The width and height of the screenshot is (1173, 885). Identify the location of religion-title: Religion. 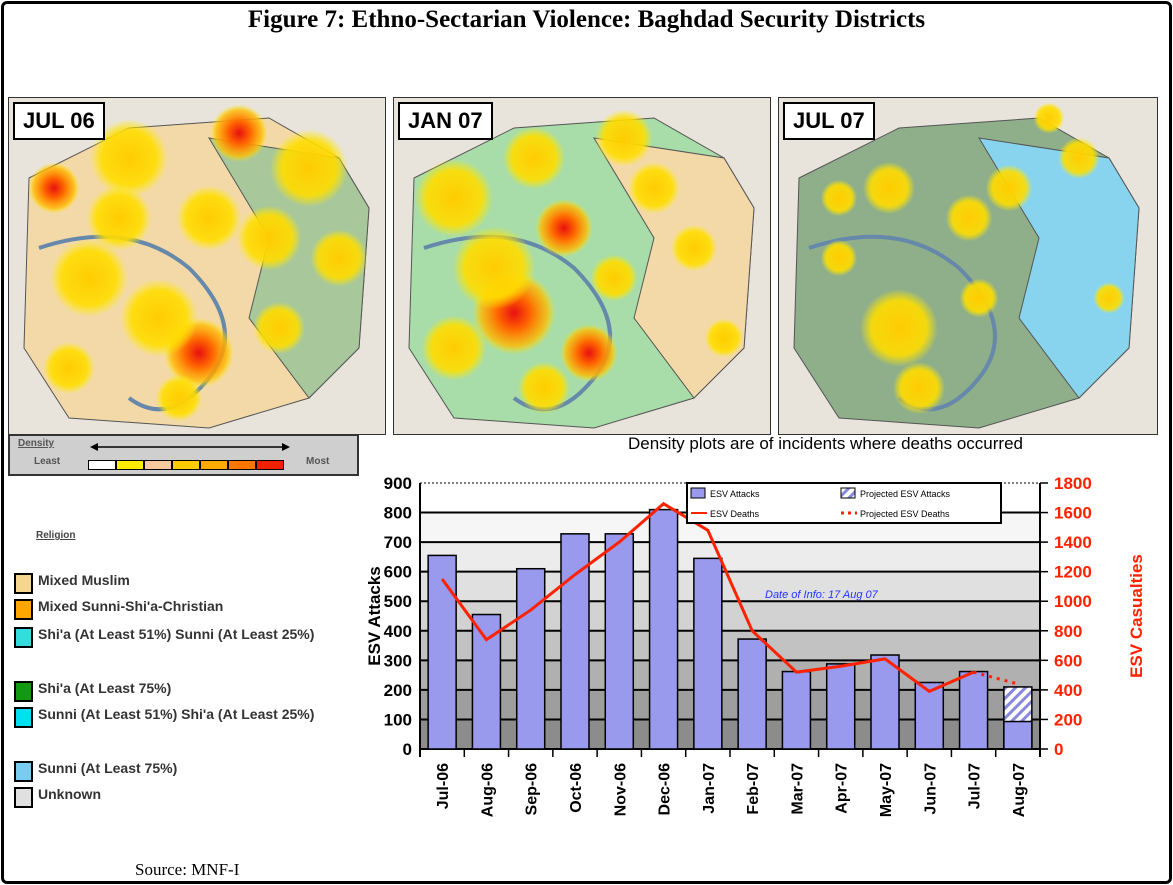
(56, 535).